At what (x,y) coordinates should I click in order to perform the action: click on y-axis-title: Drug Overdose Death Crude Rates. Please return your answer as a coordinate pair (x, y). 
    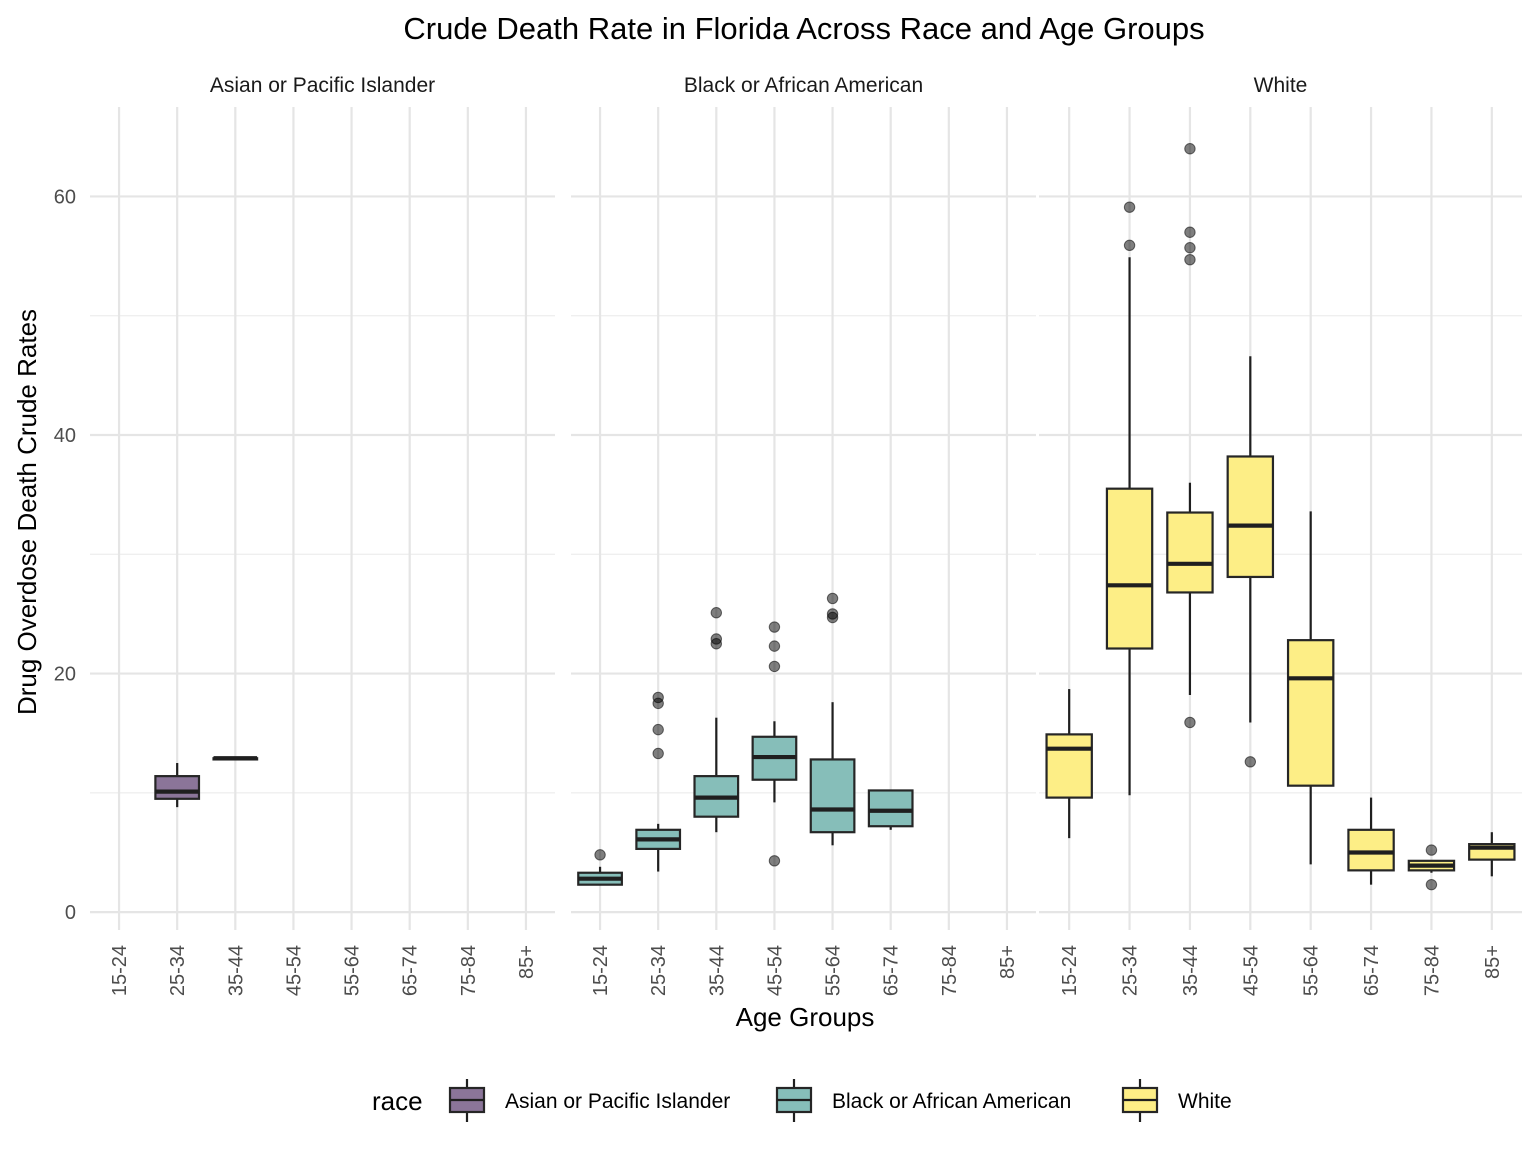
    Looking at the image, I should click on (27, 512).